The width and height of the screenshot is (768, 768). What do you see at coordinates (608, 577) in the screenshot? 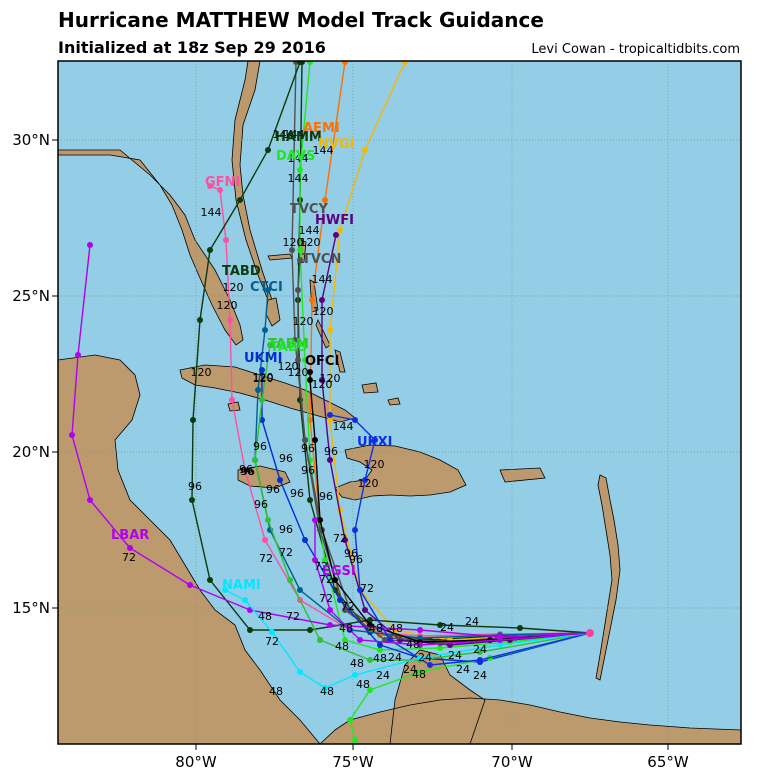
I see `lesser-antilles` at bounding box center [608, 577].